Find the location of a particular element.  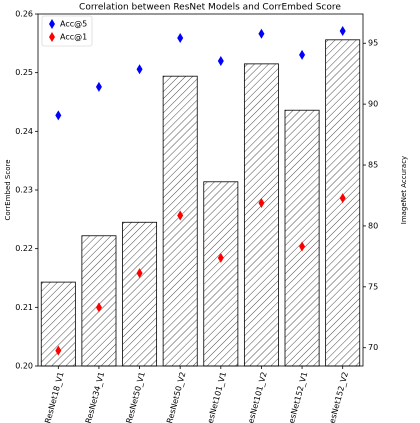

y-tick-label: 0.25 is located at coordinates (24, 72).